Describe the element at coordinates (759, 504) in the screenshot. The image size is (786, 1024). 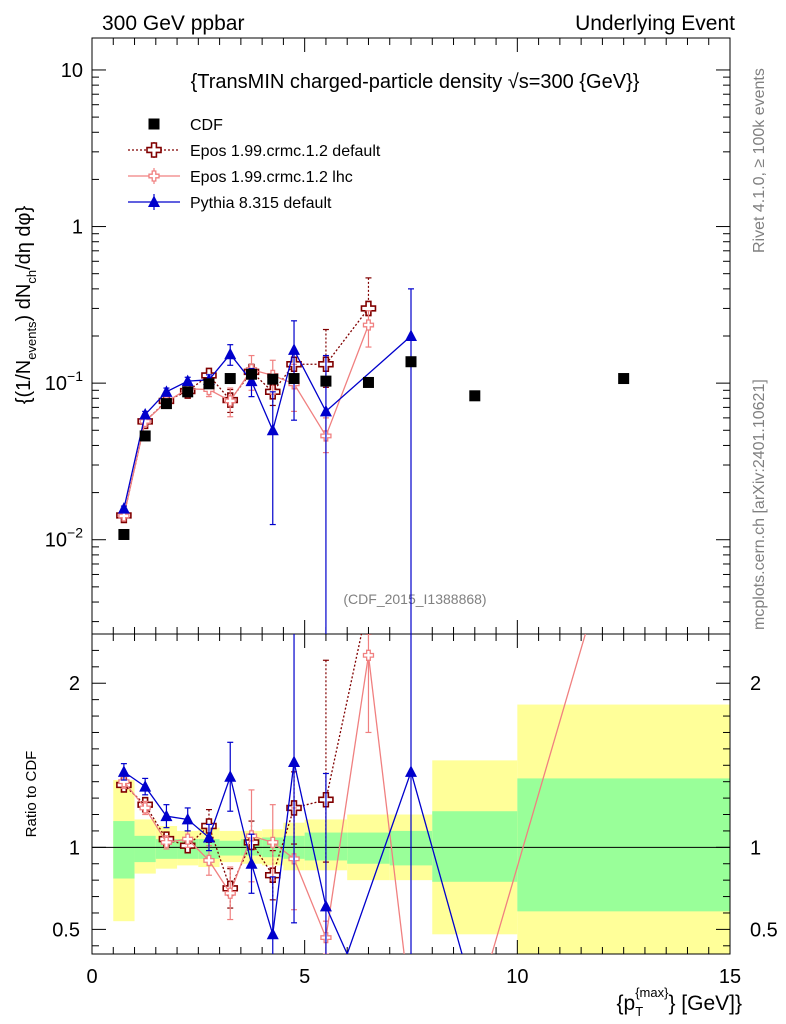
I see `mcplots-label: mcplots.cern.ch [arXiv:2401.10621]` at that location.